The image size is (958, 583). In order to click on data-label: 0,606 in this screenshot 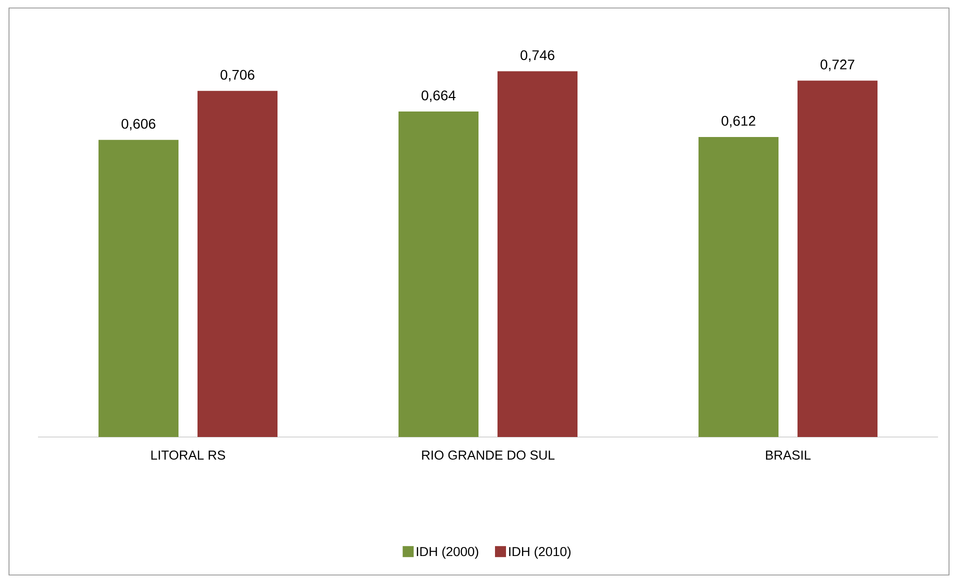, I will do `click(139, 124)`.